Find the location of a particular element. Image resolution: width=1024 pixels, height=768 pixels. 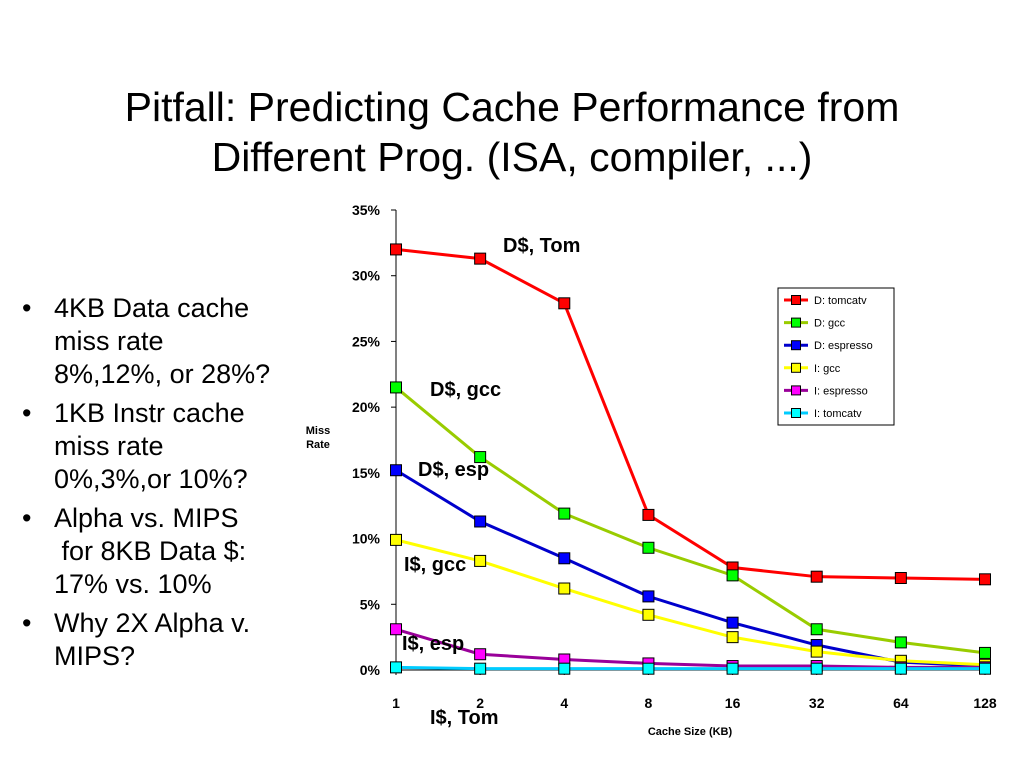

bullet-line: Alpha vs. MIPS is located at coordinates (146, 518).